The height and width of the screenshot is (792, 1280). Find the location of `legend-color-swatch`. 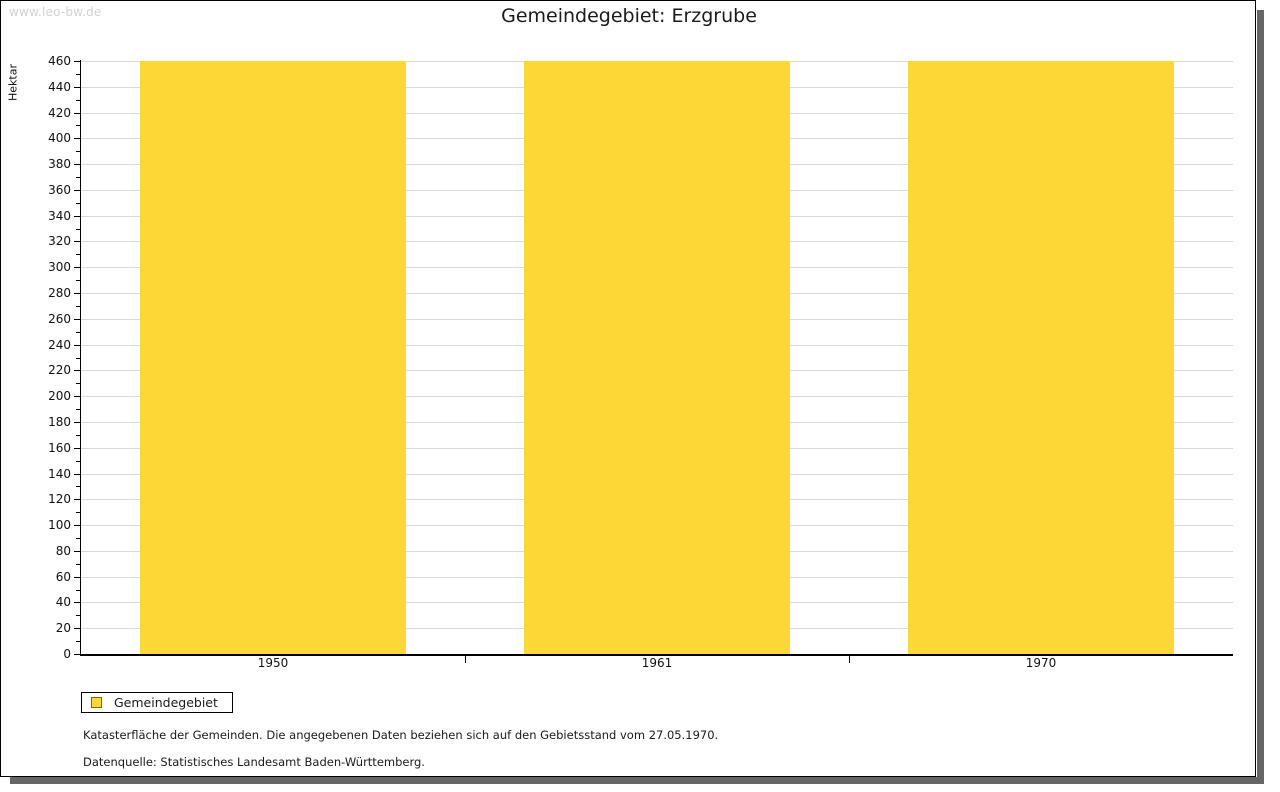

legend-color-swatch is located at coordinates (96, 702).